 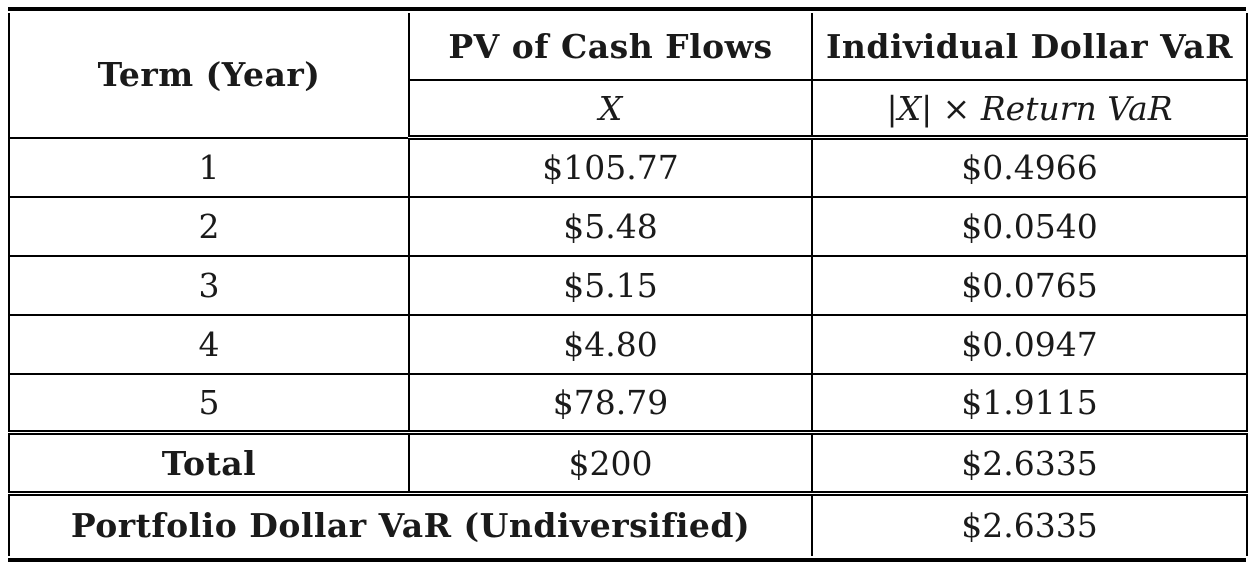 I want to click on var-cell: $0.0540, so click(x=1029, y=226).